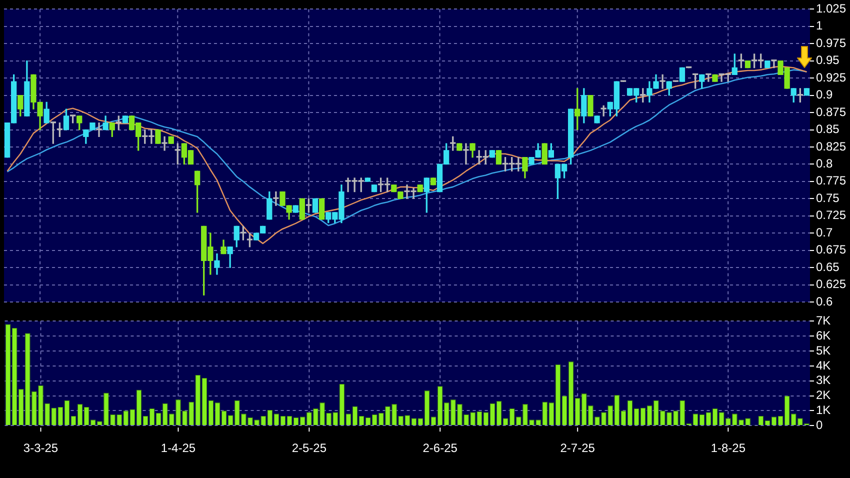  I want to click on y-tick-label: 1.025, so click(831, 9).